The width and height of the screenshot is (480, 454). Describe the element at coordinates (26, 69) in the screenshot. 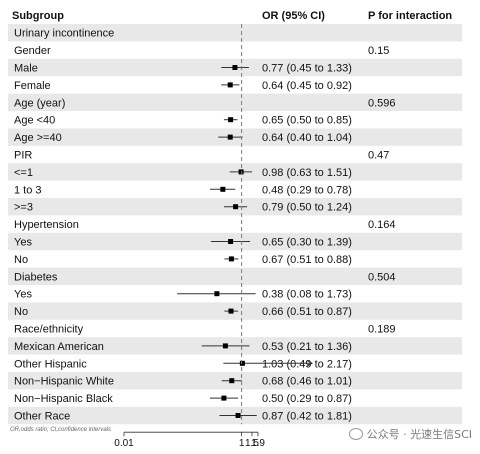

I see `row-label: Male` at that location.